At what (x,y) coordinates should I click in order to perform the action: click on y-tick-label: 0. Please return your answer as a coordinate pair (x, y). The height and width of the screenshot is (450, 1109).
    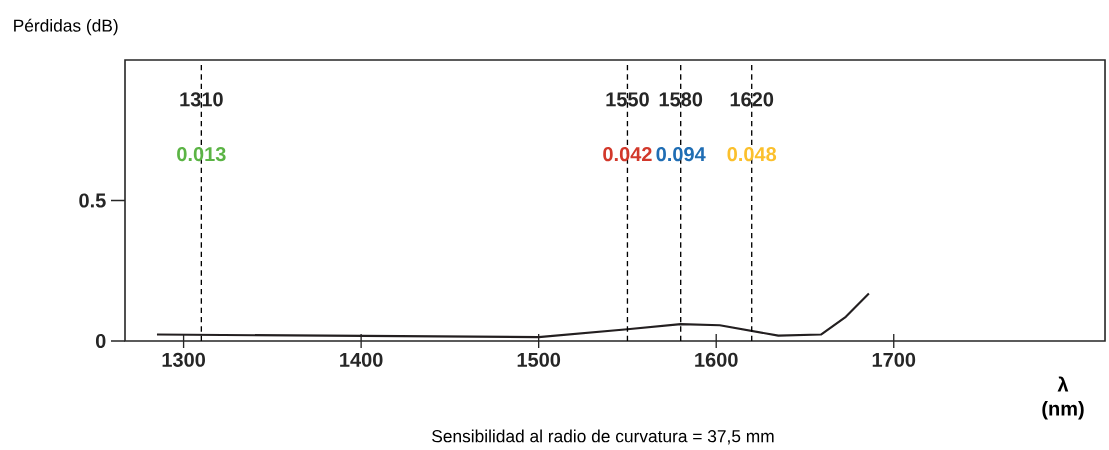
    Looking at the image, I should click on (100, 341).